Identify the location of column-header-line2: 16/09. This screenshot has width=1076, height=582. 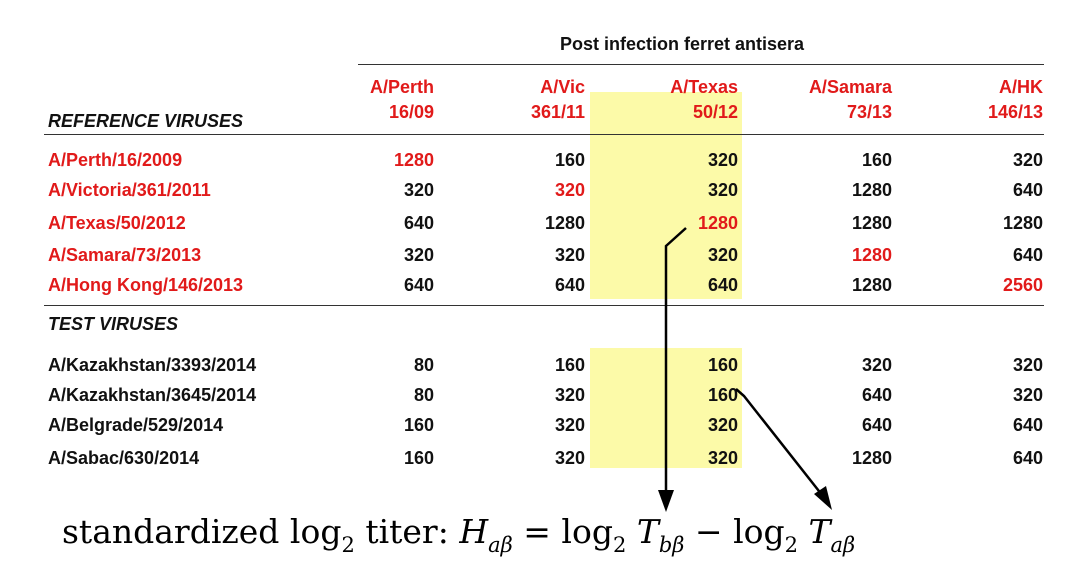
(411, 112).